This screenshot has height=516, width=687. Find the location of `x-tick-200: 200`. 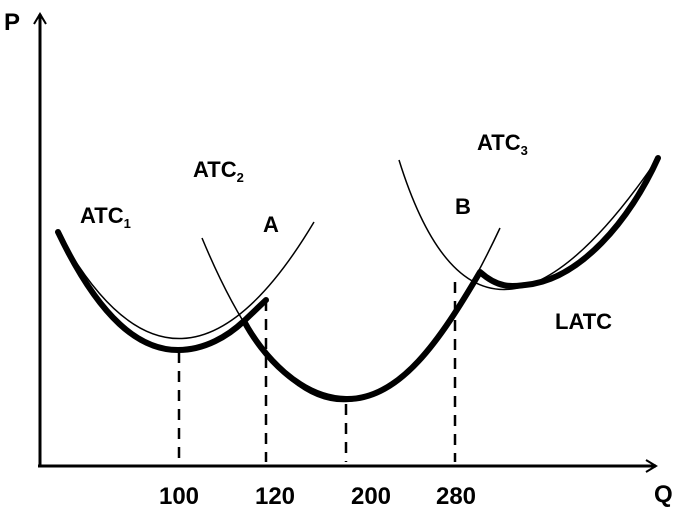

x-tick-200: 200 is located at coordinates (371, 496).